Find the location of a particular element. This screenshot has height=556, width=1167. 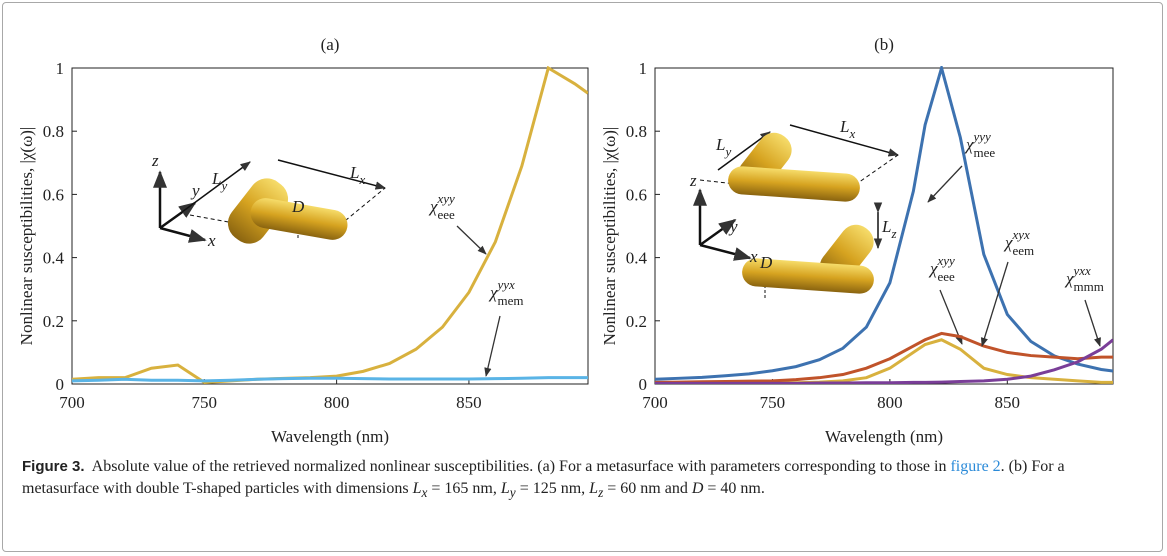

inset-a-shape is located at coordinates (287, 211).